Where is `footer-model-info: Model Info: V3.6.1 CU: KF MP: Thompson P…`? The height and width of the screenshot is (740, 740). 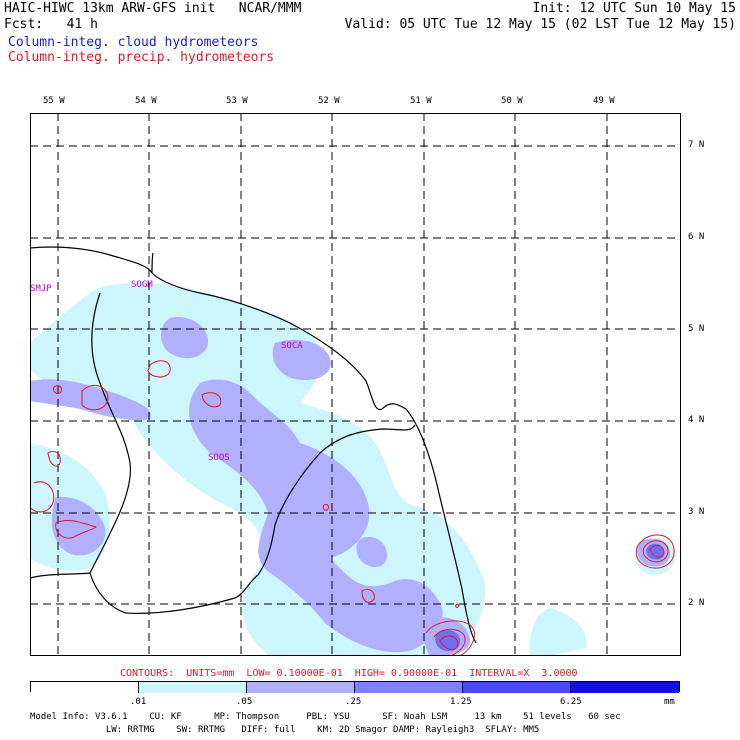 footer-model-info: Model Info: V3.6.1 CU: KF MP: Thompson P… is located at coordinates (325, 717).